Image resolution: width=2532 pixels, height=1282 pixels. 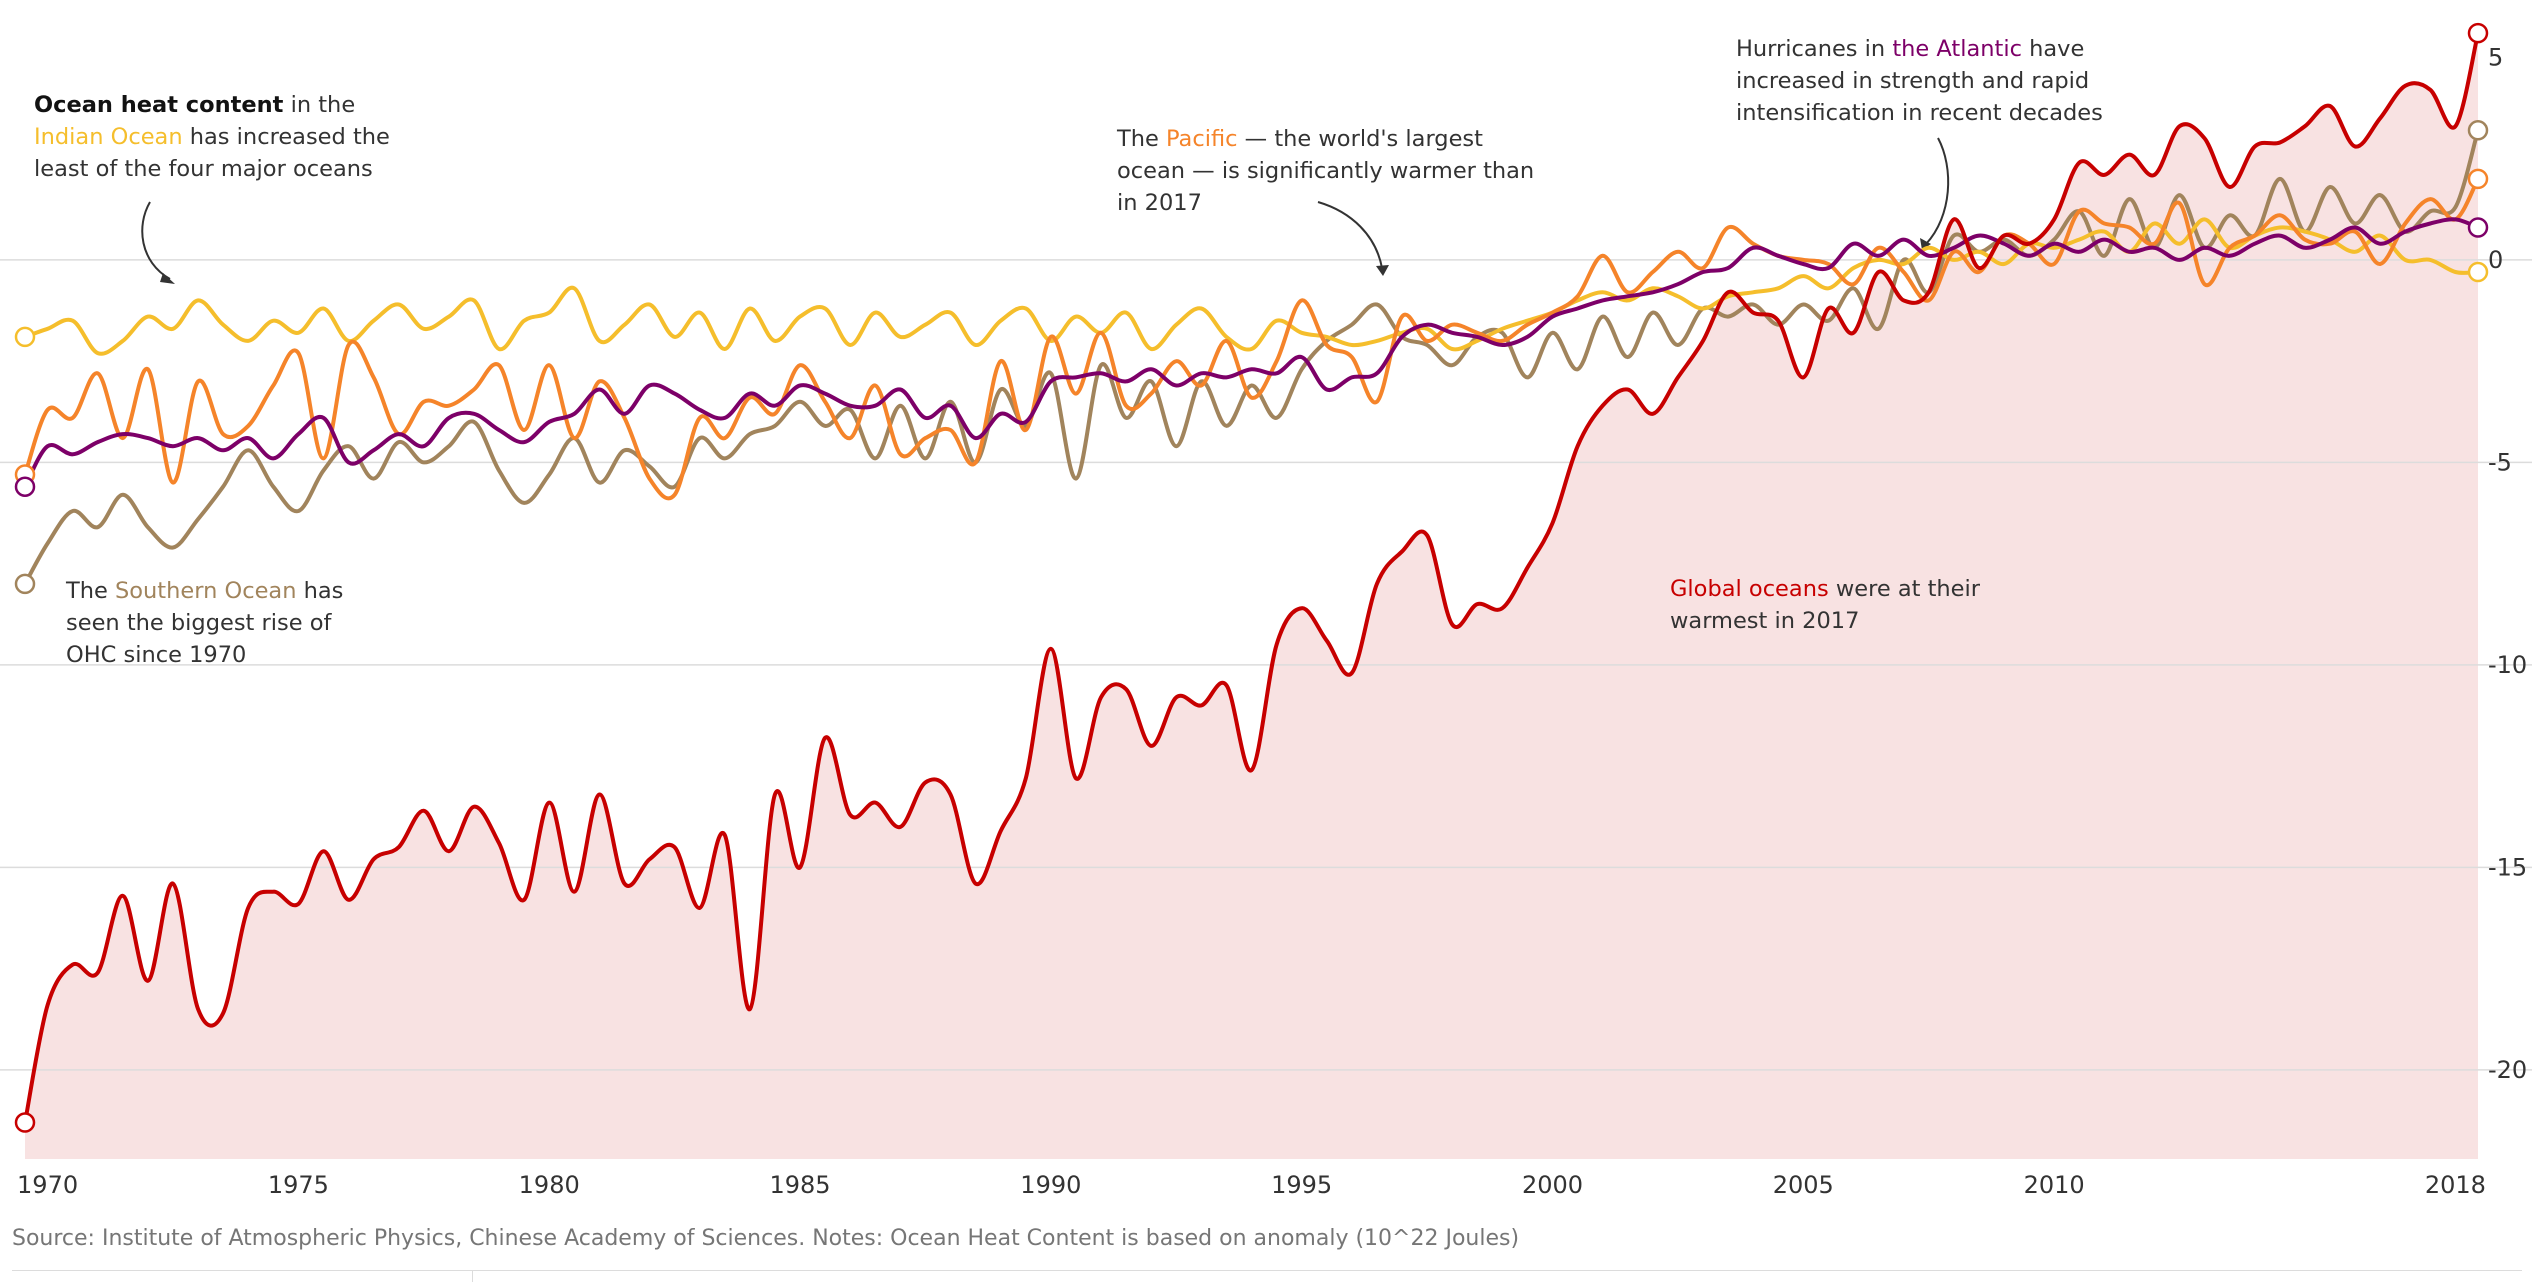 What do you see at coordinates (25, 486) in the screenshot?
I see `marker-start-atlantic` at bounding box center [25, 486].